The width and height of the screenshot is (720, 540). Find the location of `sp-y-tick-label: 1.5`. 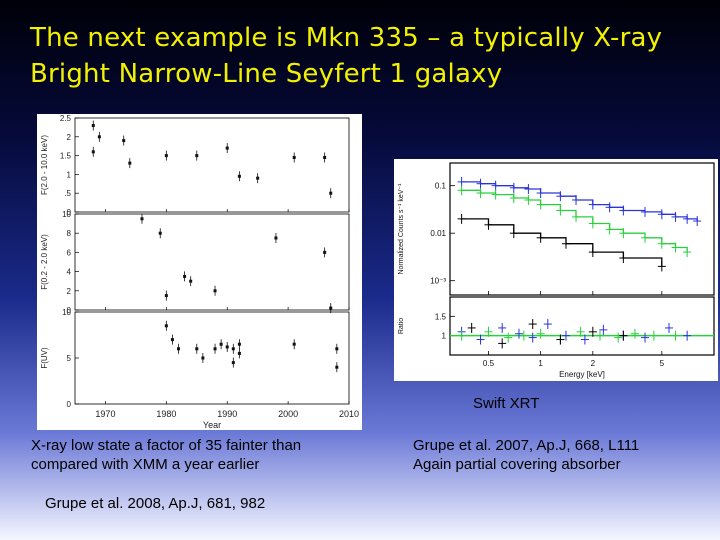

sp-y-tick-label: 1.5 is located at coordinates (441, 316).